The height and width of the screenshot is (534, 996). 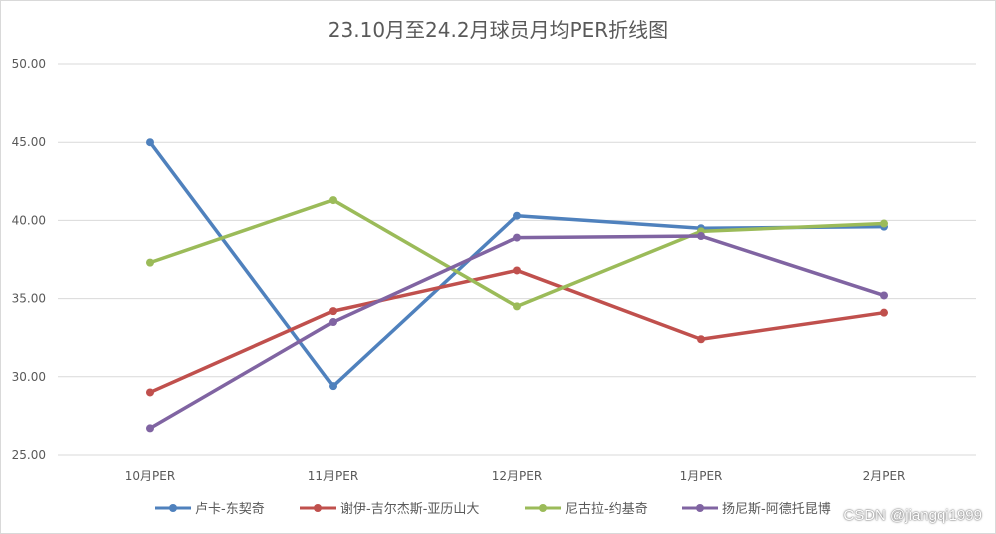 I want to click on legend-label: 谢伊-吉尔杰斯-亚历山大, so click(x=409, y=509).